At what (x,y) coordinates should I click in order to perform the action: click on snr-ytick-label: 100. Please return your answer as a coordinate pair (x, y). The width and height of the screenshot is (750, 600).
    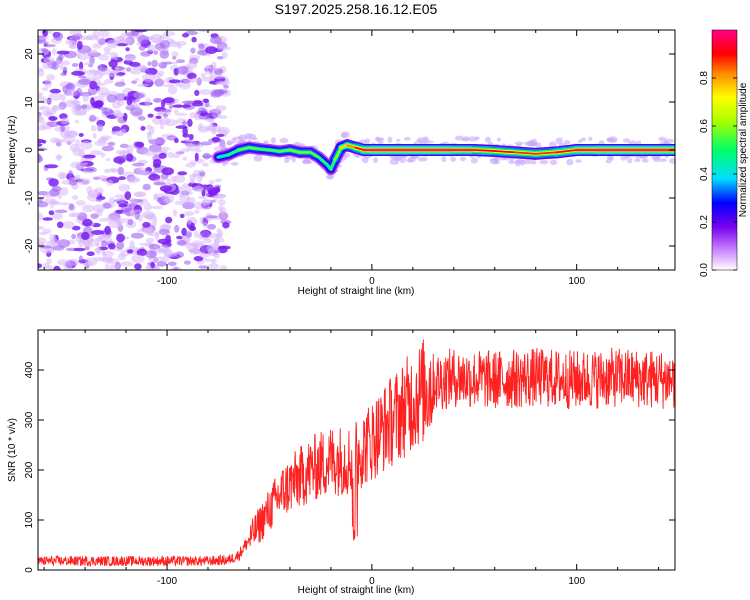
    Looking at the image, I should click on (29, 519).